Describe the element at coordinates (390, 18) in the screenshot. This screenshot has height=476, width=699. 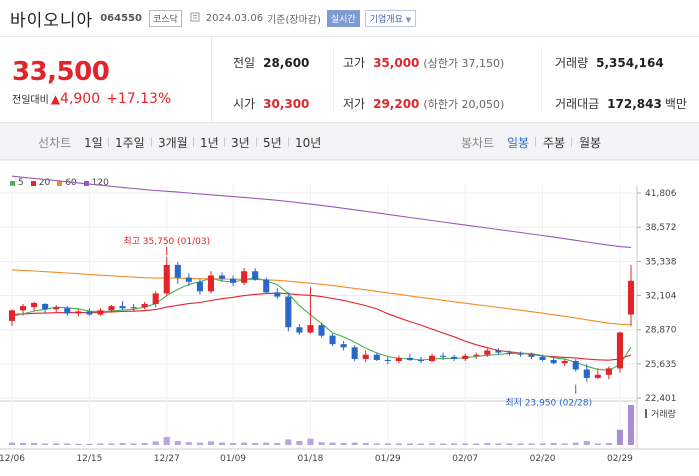
I see `company-info-dropdown: 기업개요 ▼` at that location.